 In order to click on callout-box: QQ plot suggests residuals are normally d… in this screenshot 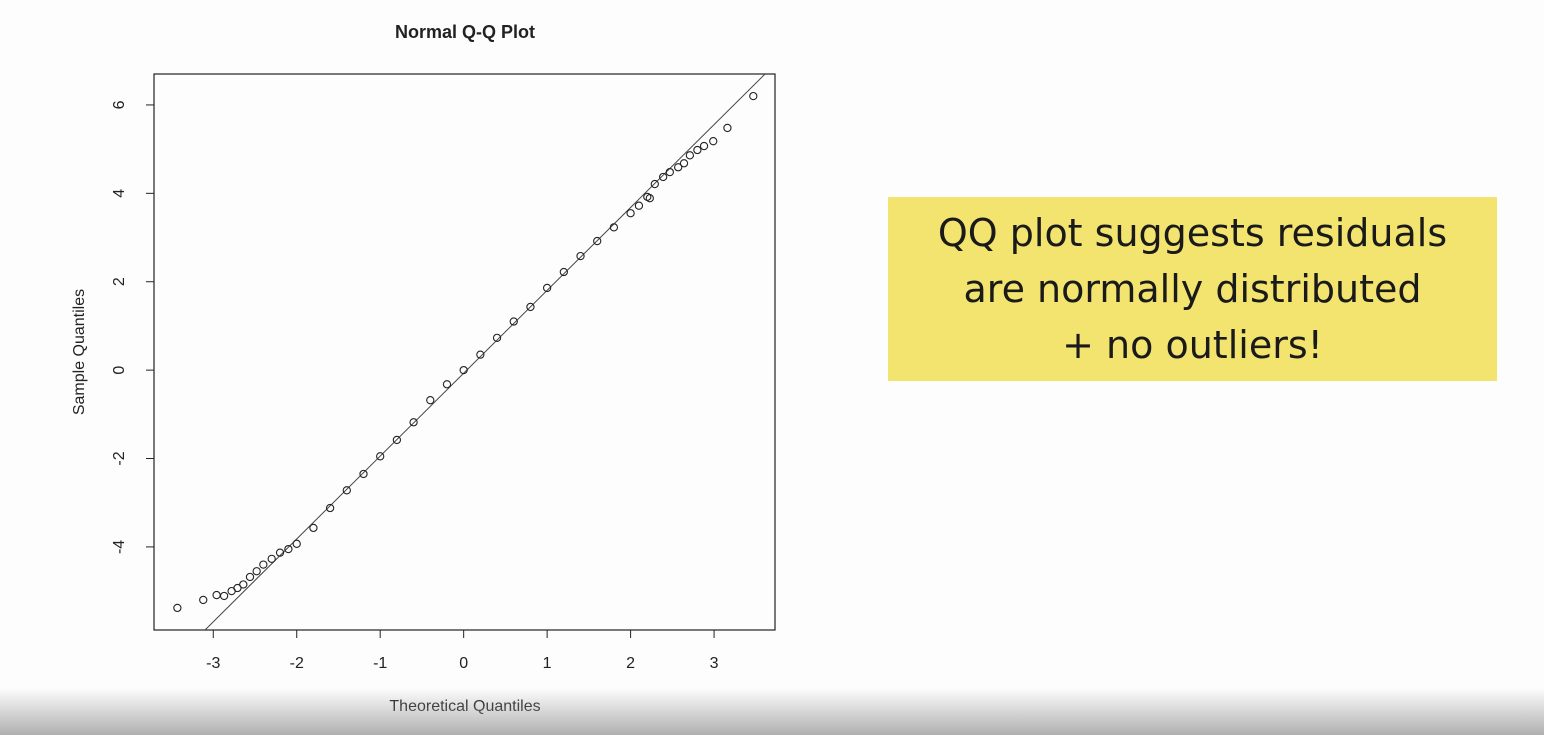, I will do `click(1192, 289)`.